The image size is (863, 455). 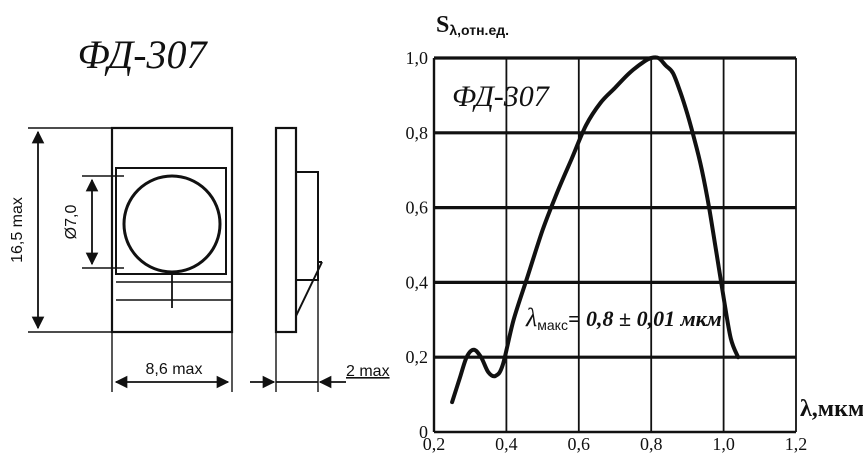 I want to click on x-tick-label: 0,8, so click(x=651, y=444).